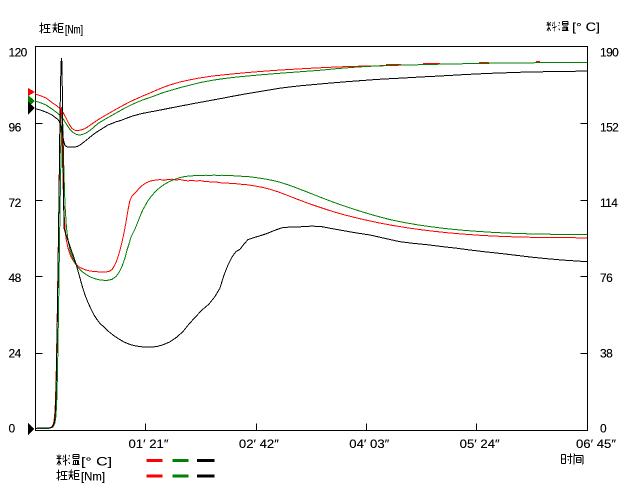  What do you see at coordinates (15, 278) in the screenshot?
I see `svg-text: 48` at bounding box center [15, 278].